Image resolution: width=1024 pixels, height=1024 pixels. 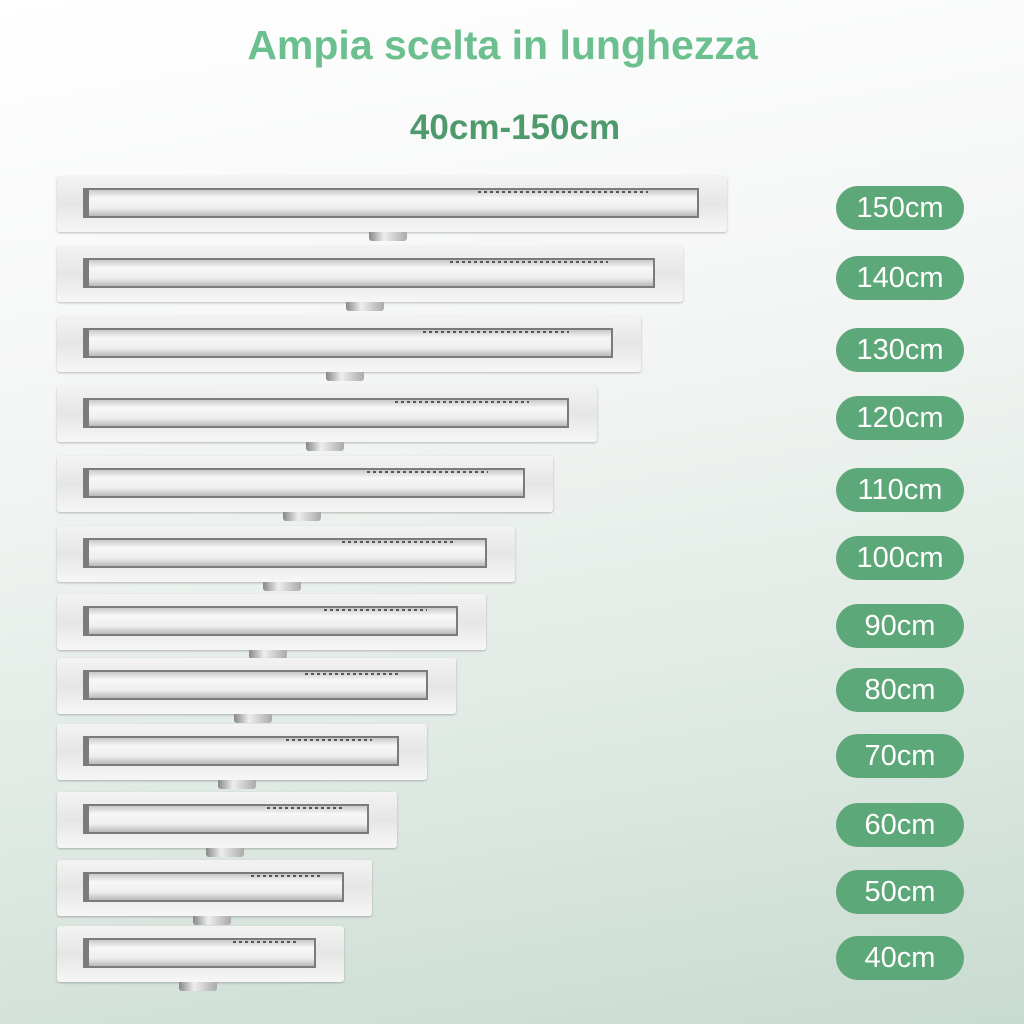 I want to click on drain-60cm, so click(x=227, y=820).